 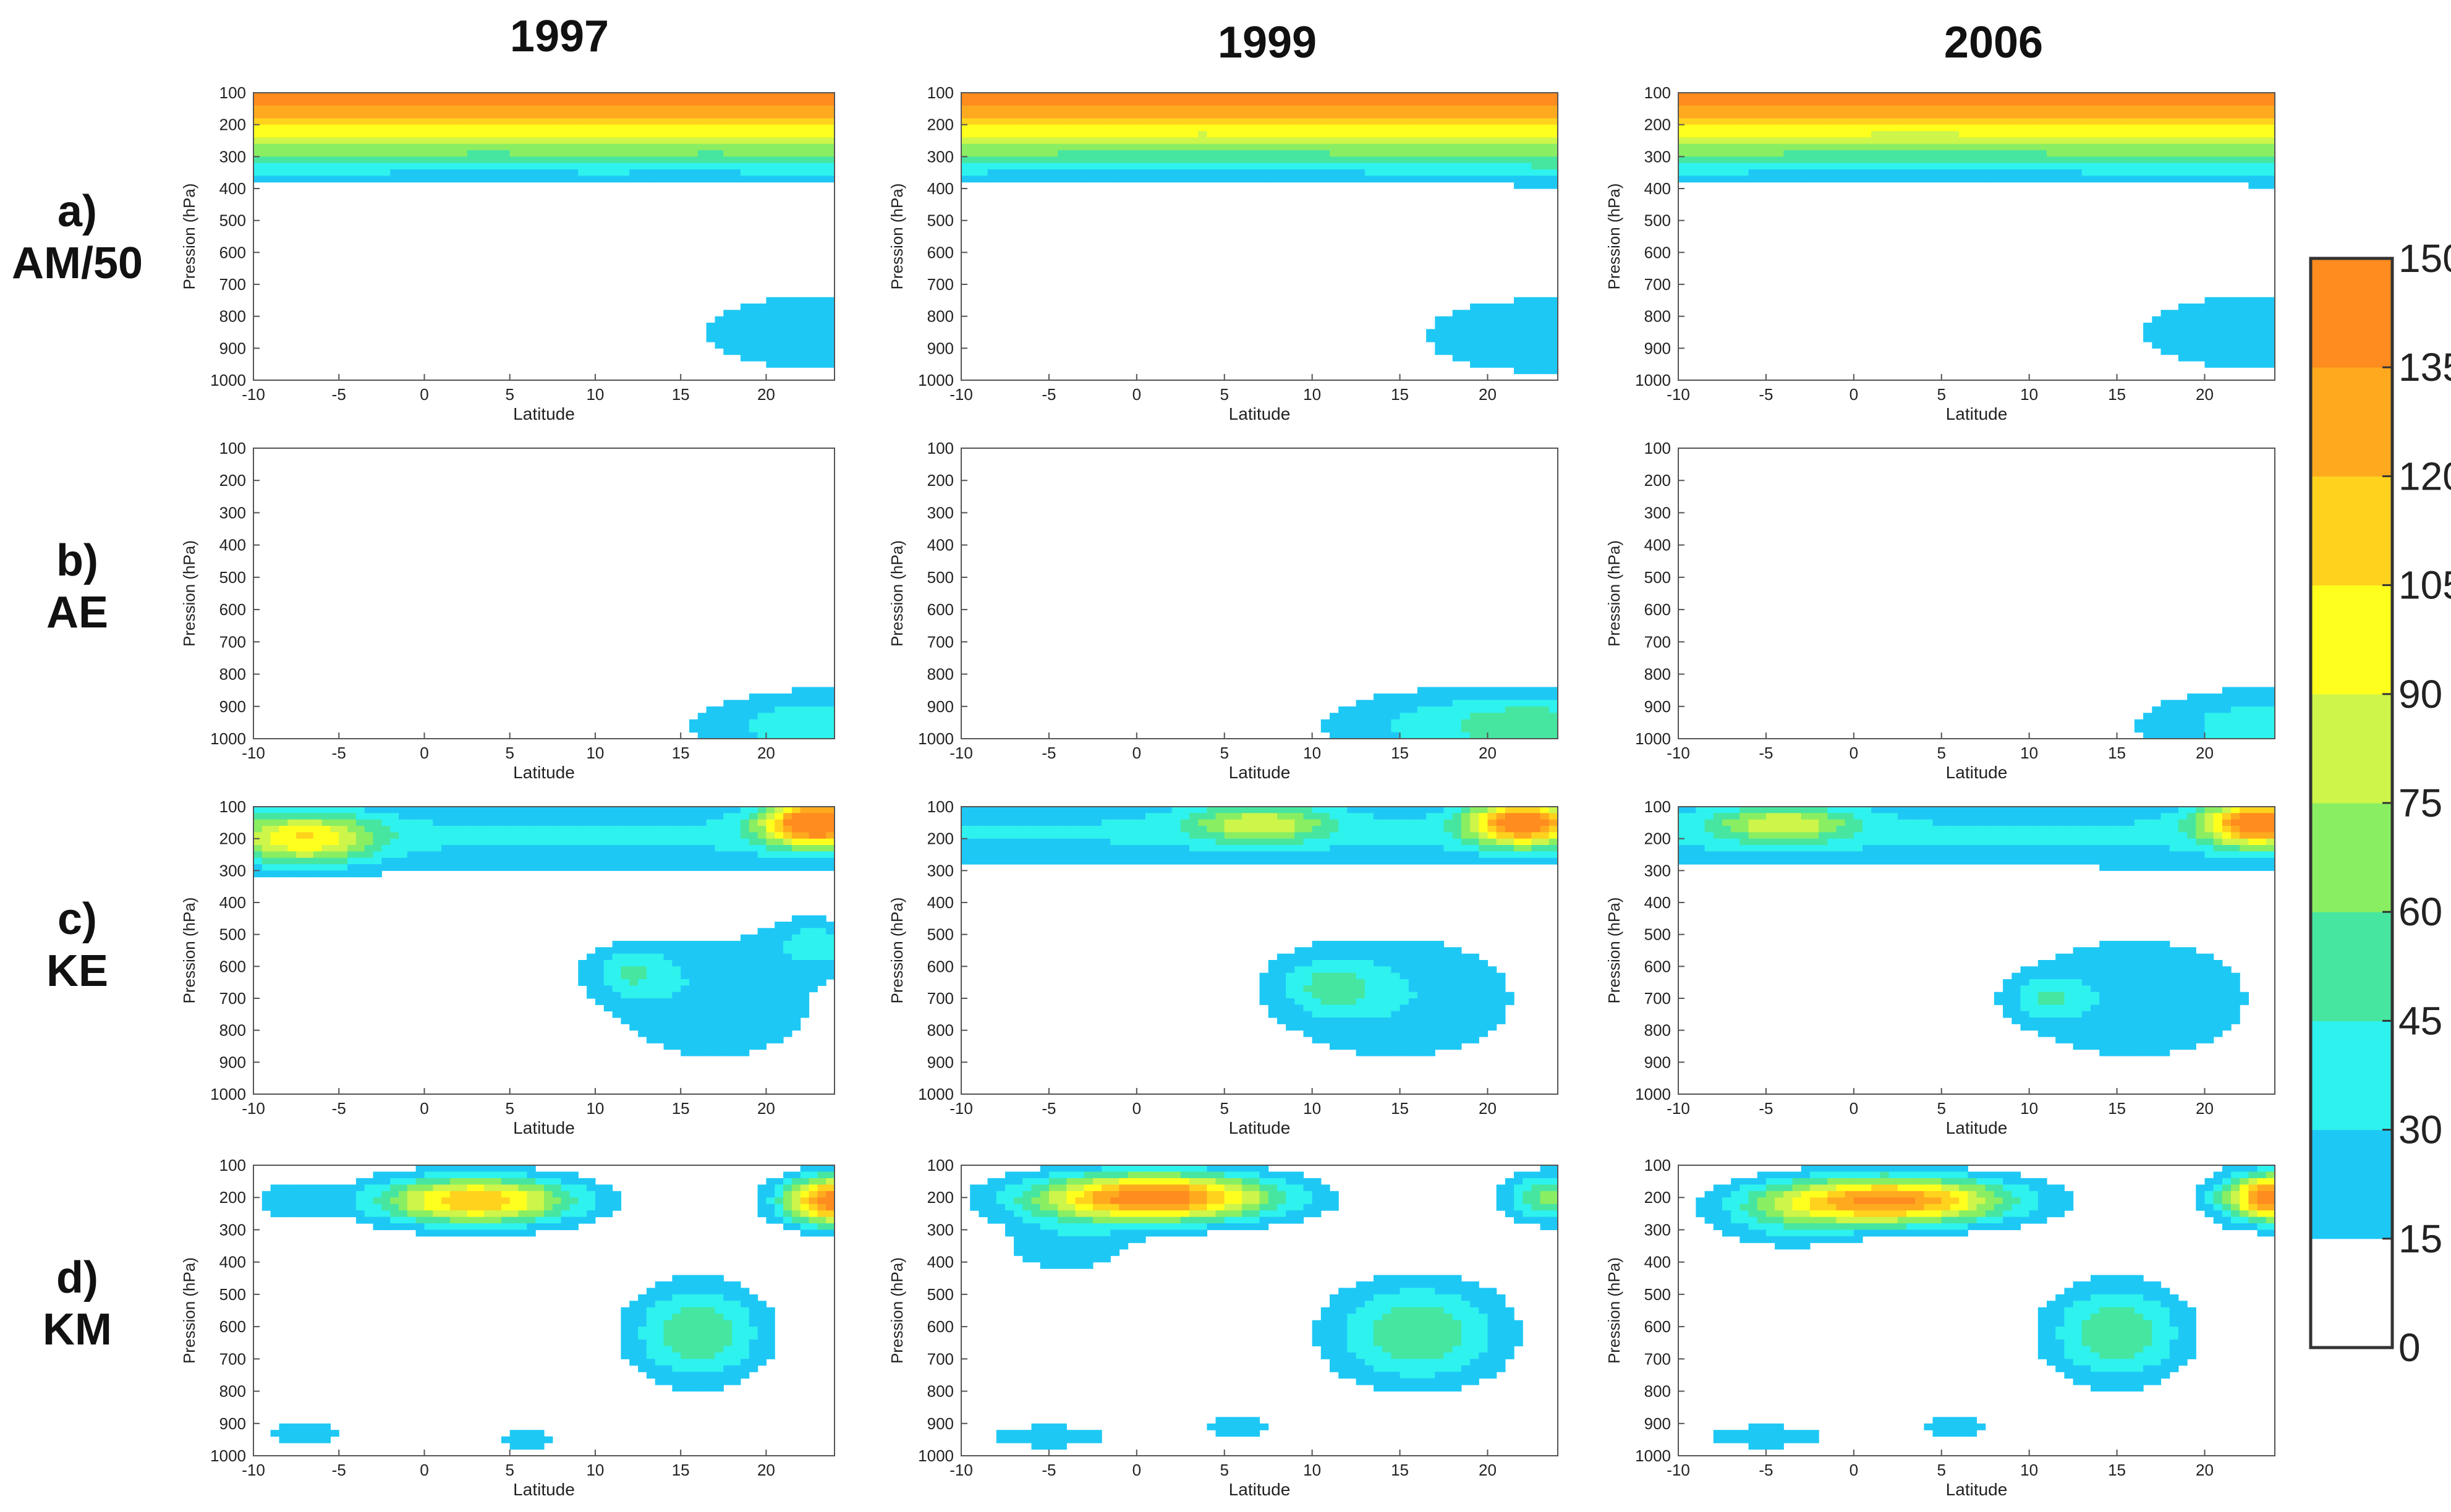 I want to click on row-letter: d), so click(x=77, y=1277).